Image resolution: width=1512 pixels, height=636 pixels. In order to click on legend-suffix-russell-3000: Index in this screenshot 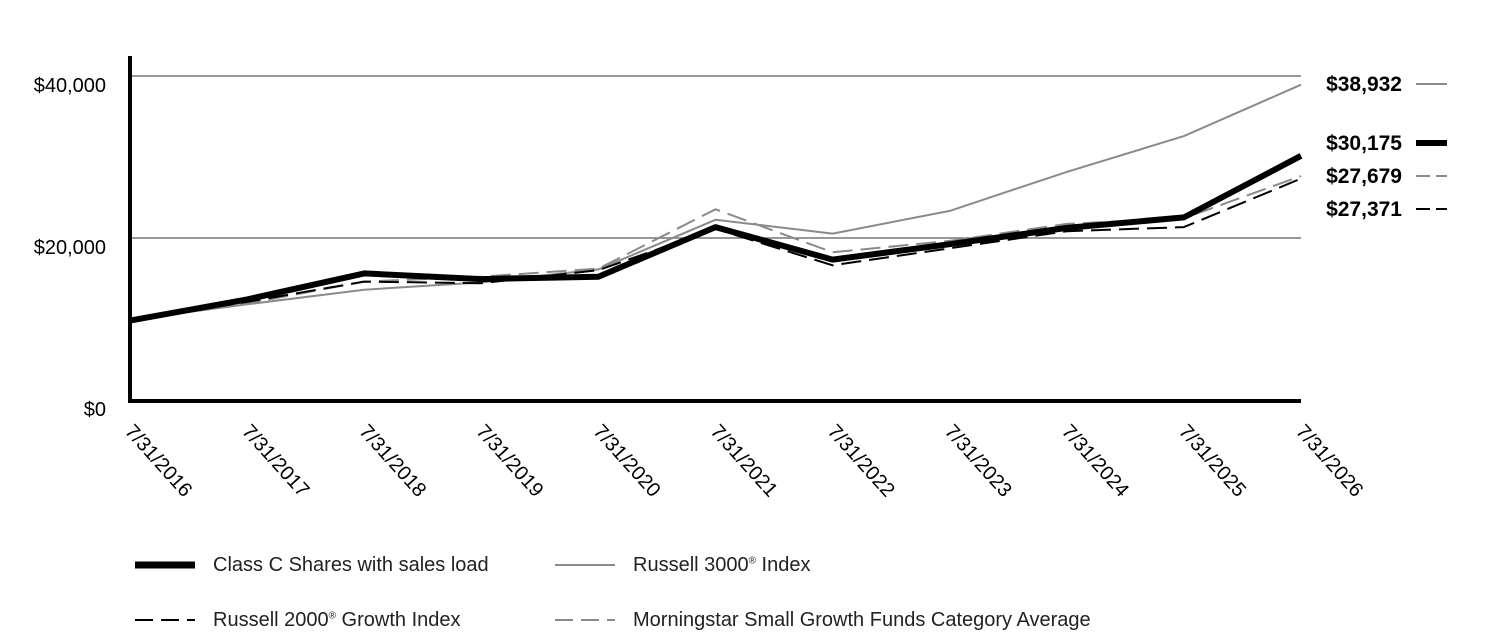, I will do `click(783, 564)`.